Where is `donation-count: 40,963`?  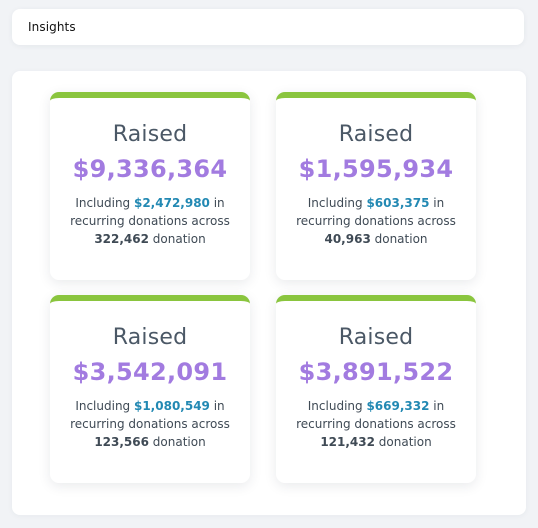
donation-count: 40,963 is located at coordinates (347, 239).